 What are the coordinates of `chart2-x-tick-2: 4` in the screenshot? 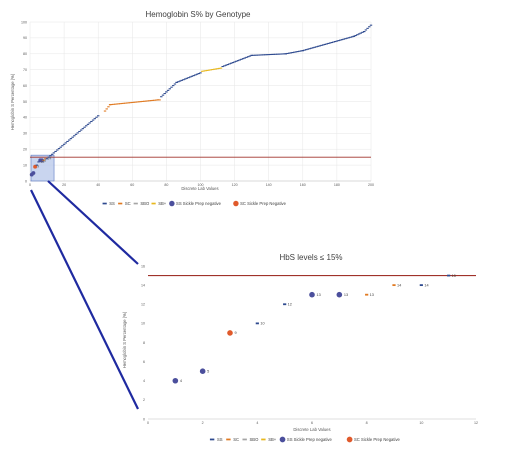 It's located at (257, 423).